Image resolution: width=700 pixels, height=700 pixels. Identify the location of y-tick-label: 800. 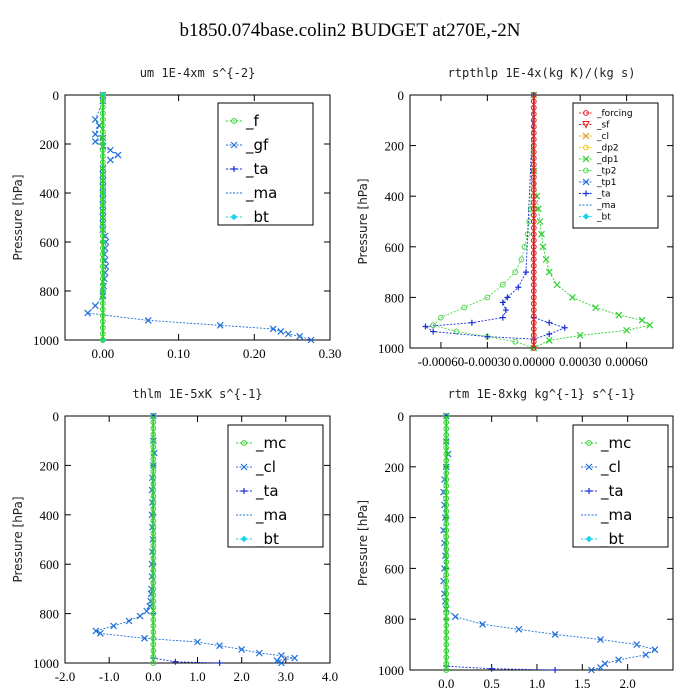
(50, 291).